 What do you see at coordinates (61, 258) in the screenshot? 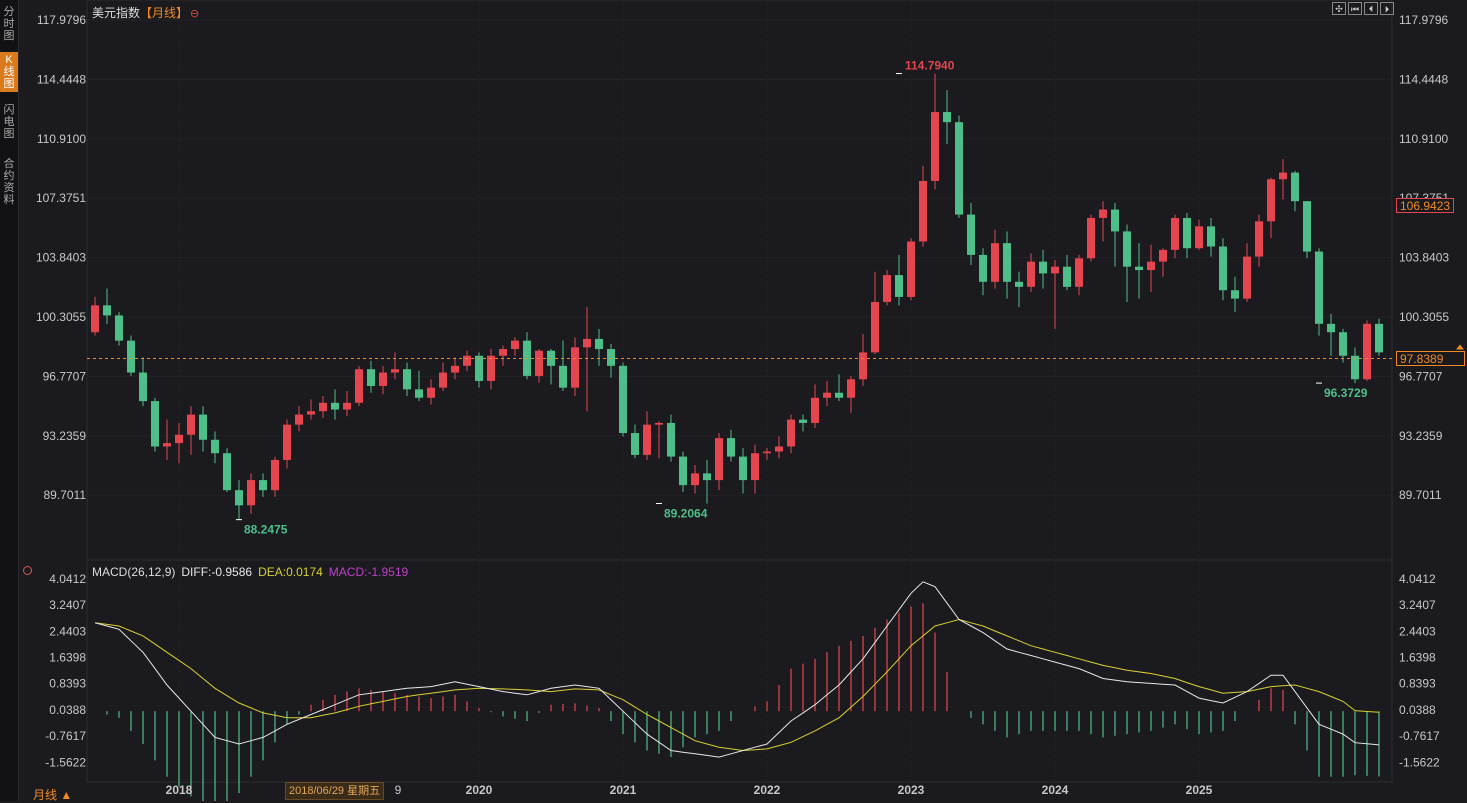
I see `y-tick-left: 103.8403` at bounding box center [61, 258].